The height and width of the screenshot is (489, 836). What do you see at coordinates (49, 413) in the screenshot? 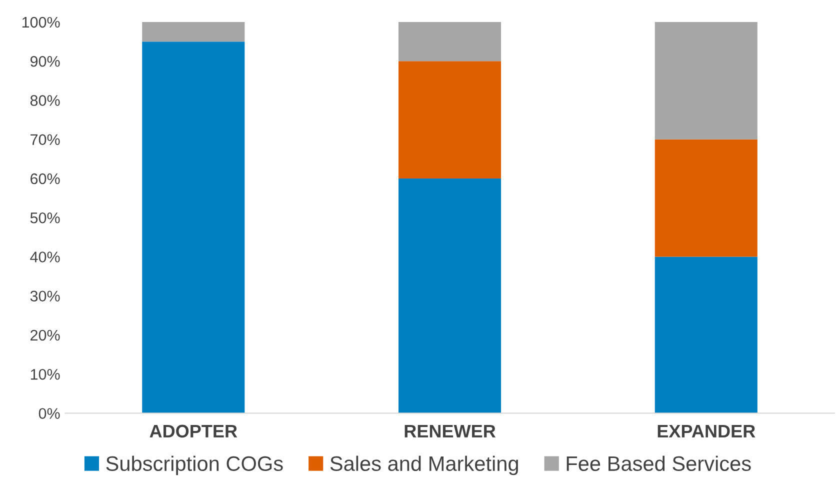
I see `y-tick-label: 0%` at bounding box center [49, 413].